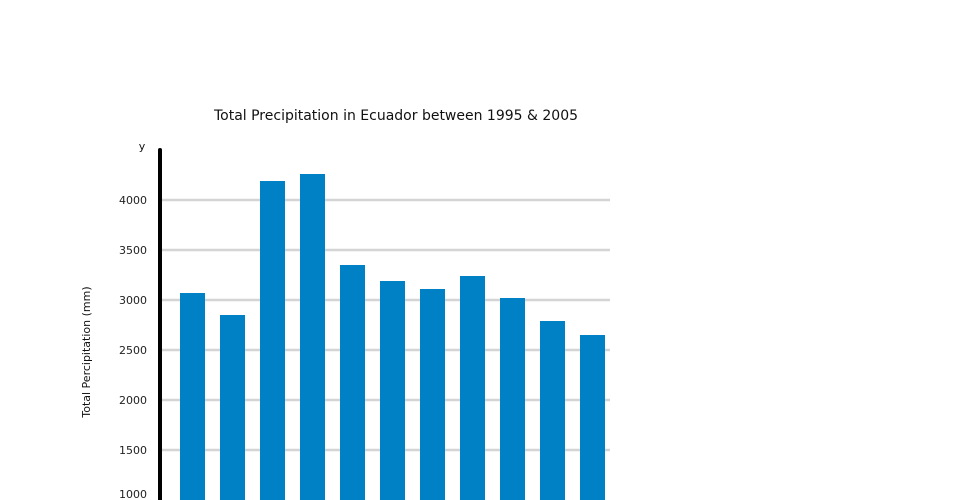 Image resolution: width=960 pixels, height=500 pixels. What do you see at coordinates (133, 350) in the screenshot?
I see `y-tick-label: 2500` at bounding box center [133, 350].